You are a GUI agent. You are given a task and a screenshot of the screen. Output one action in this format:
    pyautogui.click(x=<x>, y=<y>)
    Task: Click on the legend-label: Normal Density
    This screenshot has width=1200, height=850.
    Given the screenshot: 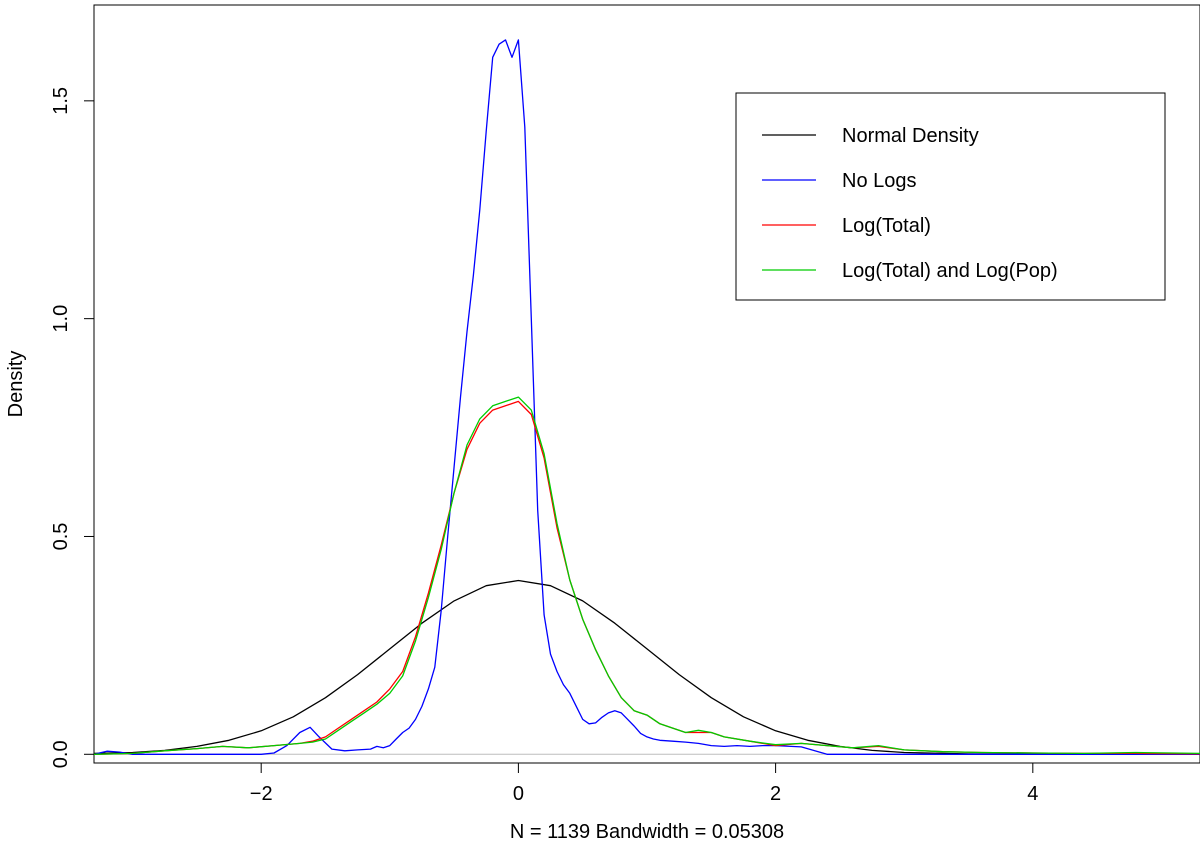 What is the action you would take?
    pyautogui.click(x=910, y=136)
    